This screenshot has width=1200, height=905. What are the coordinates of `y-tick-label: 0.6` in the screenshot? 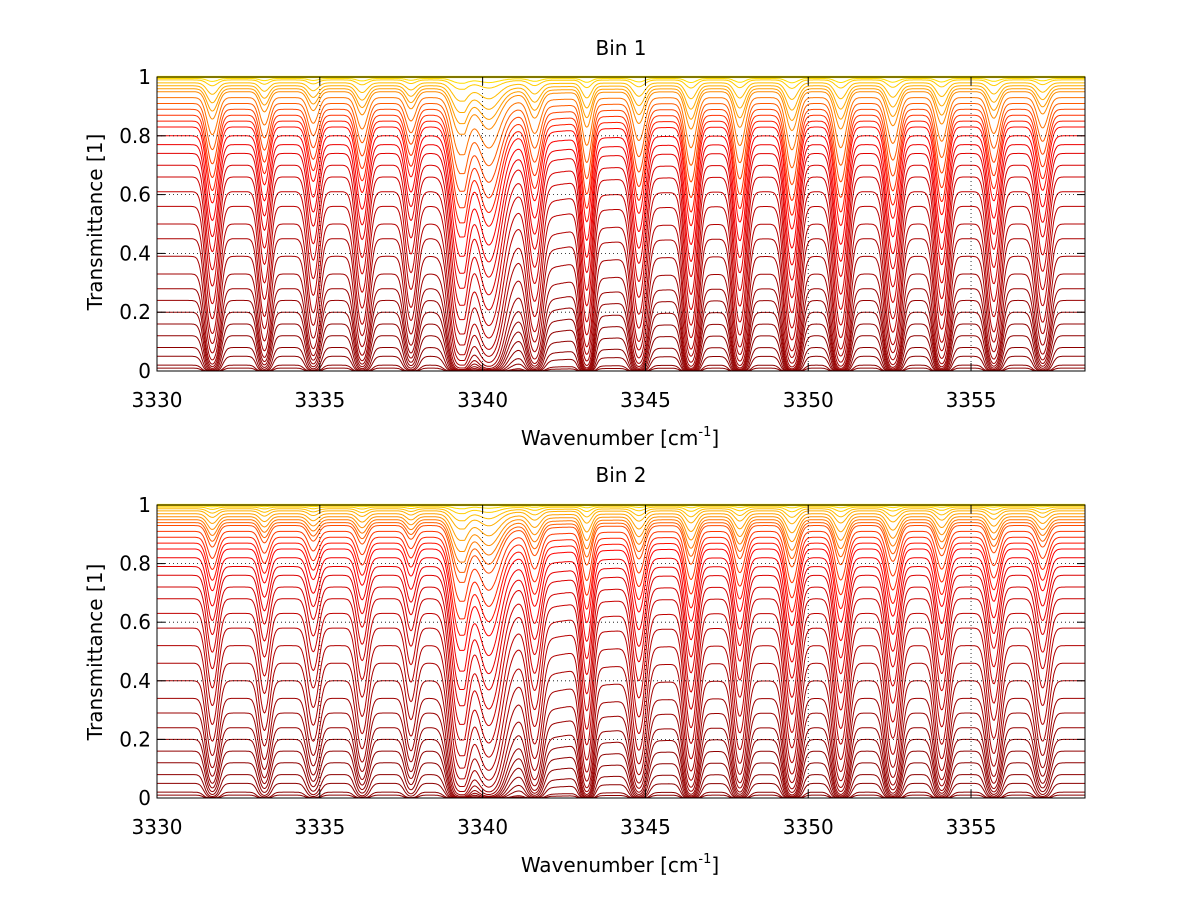 It's located at (135, 195).